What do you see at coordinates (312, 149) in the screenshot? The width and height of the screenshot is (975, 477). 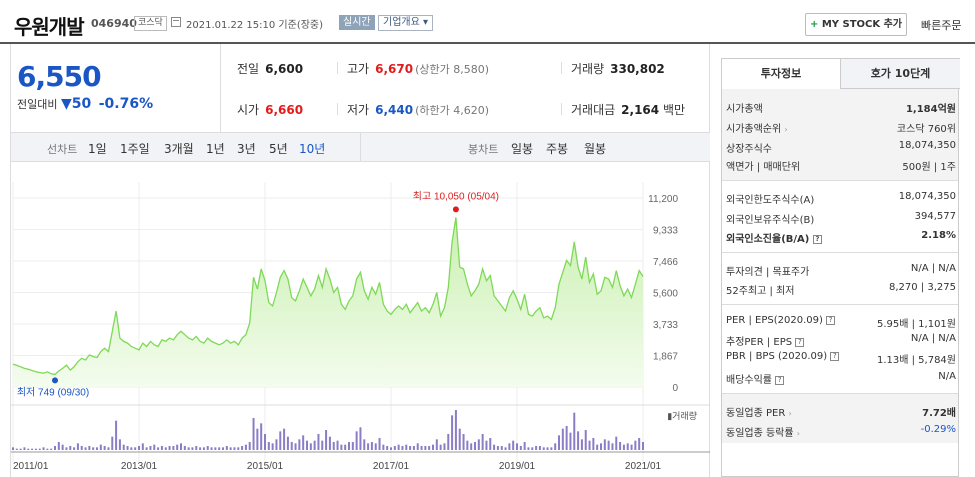 I see `period-10y: 10년` at bounding box center [312, 149].